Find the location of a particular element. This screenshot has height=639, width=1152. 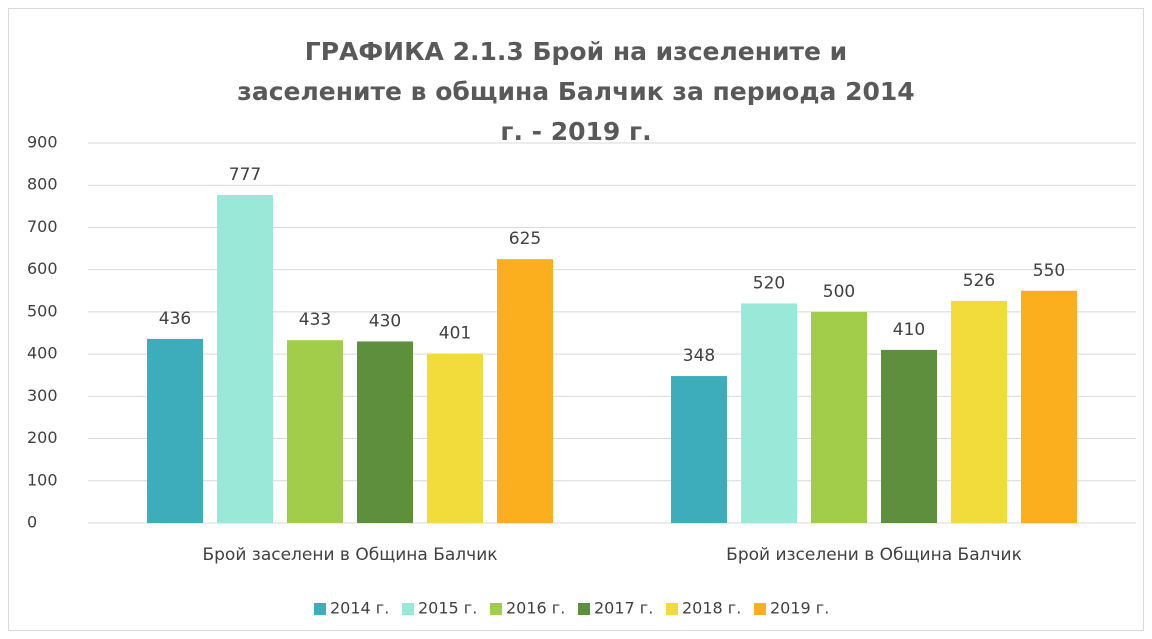

x-tick-label: Брой изселени в Община Балчик is located at coordinates (874, 555).